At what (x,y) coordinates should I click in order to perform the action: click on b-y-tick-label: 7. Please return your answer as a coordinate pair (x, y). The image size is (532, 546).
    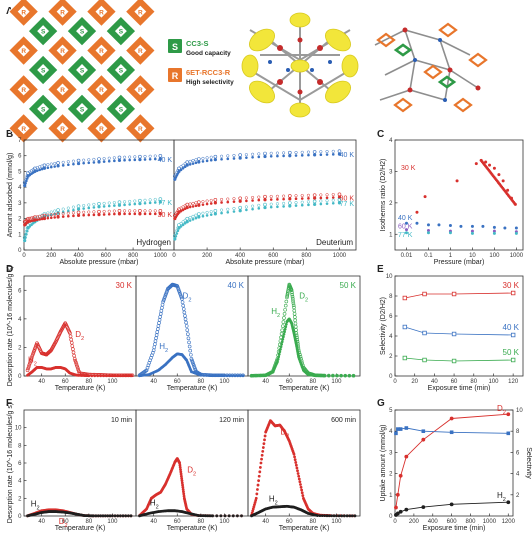
    Looking at the image, I should click on (20, 141).